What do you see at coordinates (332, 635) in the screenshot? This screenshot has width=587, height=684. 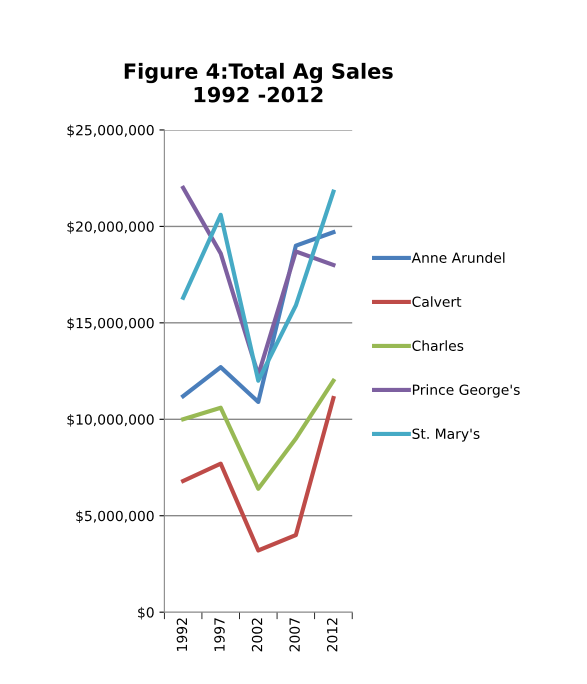 I see `x-tick-label: 2012` at bounding box center [332, 635].